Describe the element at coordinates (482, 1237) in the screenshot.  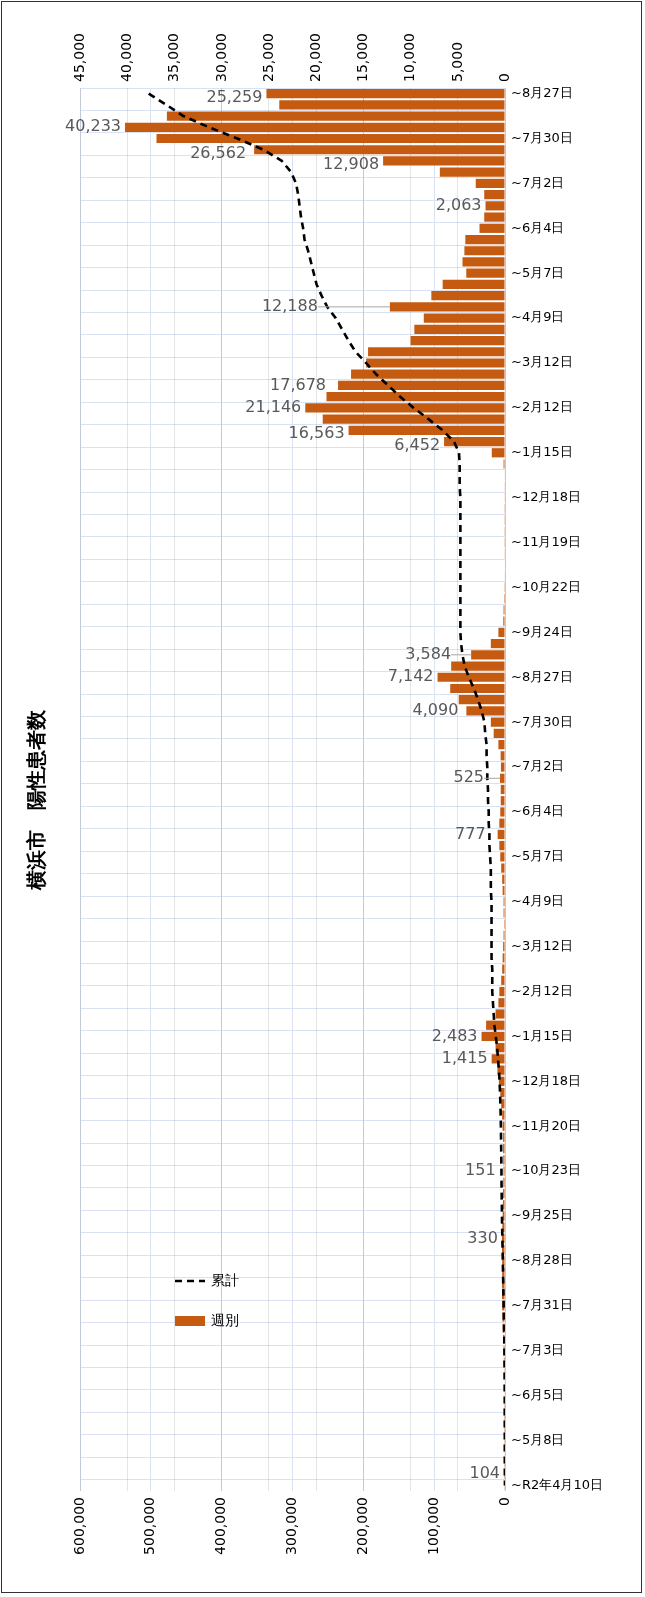
I see `data-label: 330` at that location.